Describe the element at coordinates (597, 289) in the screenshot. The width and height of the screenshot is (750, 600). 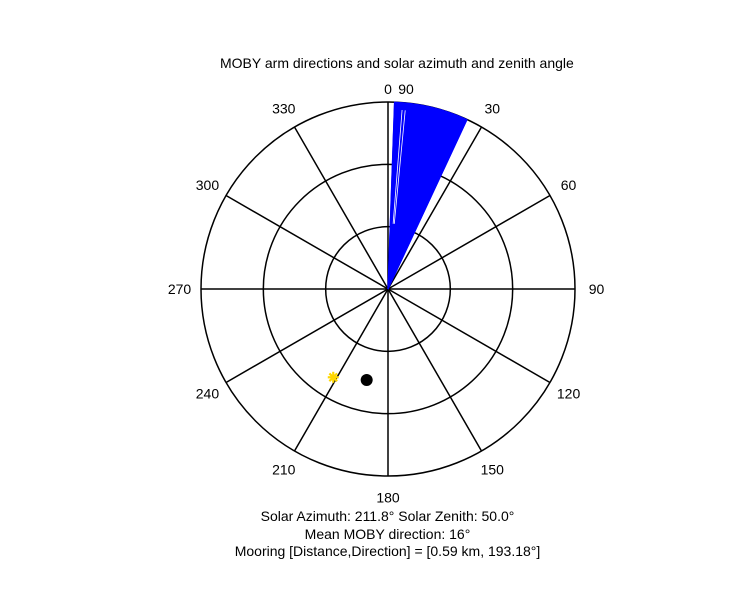
I see `angle-tick-label: 90` at that location.